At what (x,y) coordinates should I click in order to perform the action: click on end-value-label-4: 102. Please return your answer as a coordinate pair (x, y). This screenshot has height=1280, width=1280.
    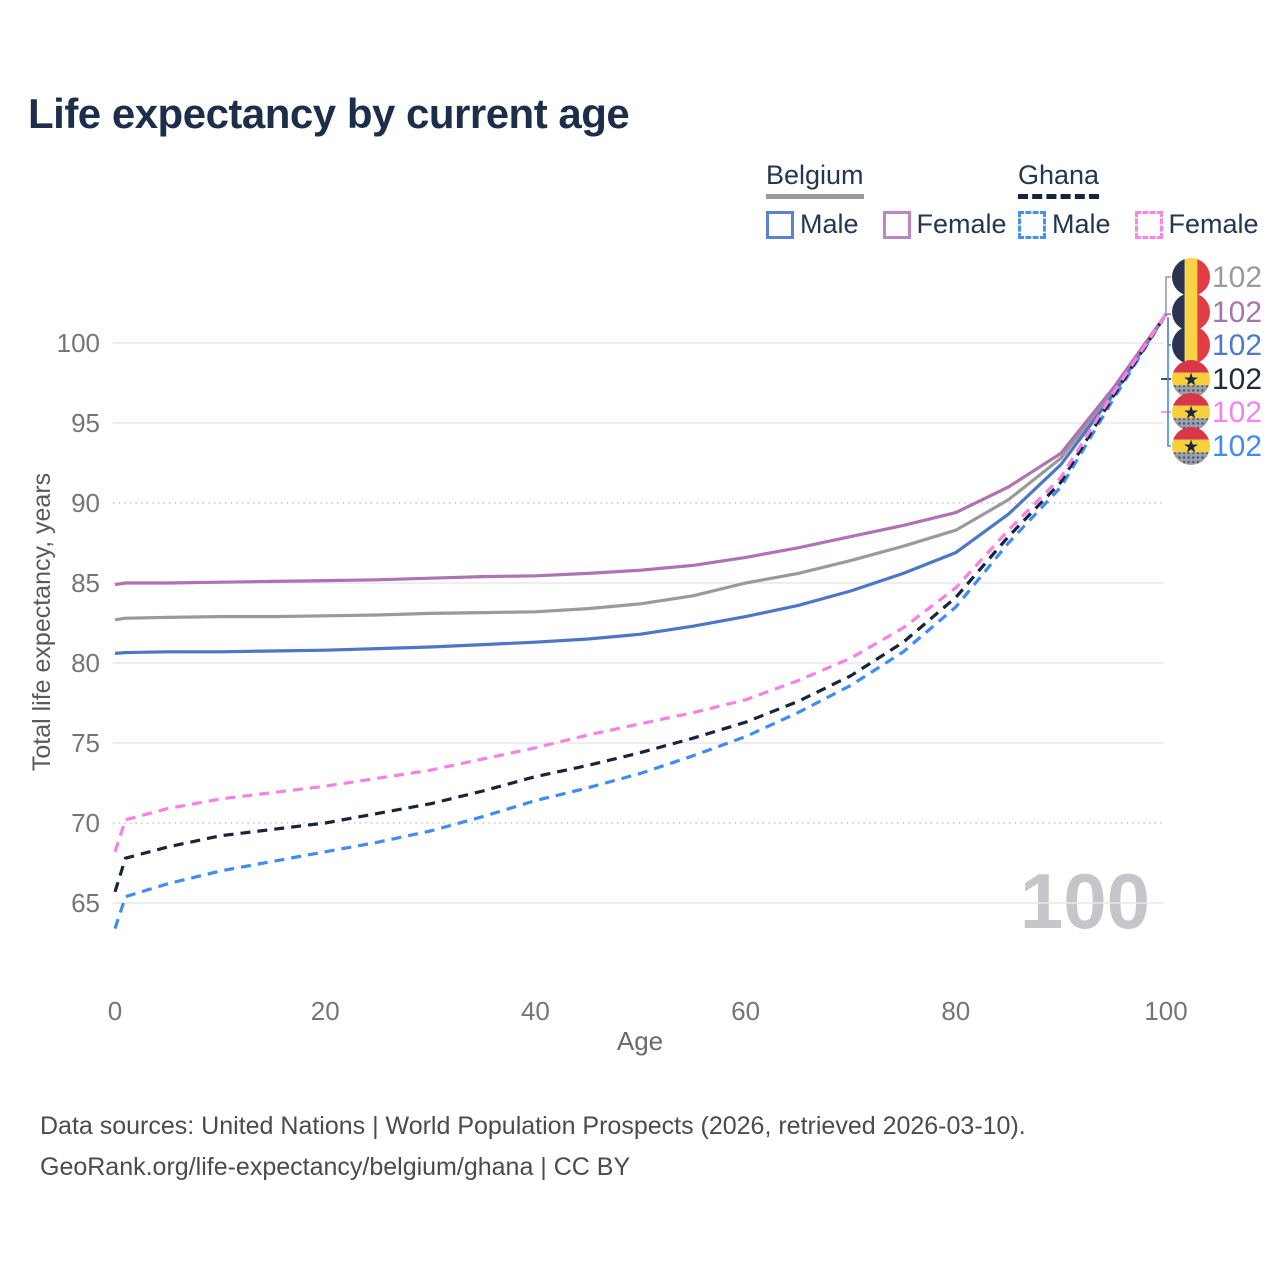
    Looking at the image, I should click on (1237, 412).